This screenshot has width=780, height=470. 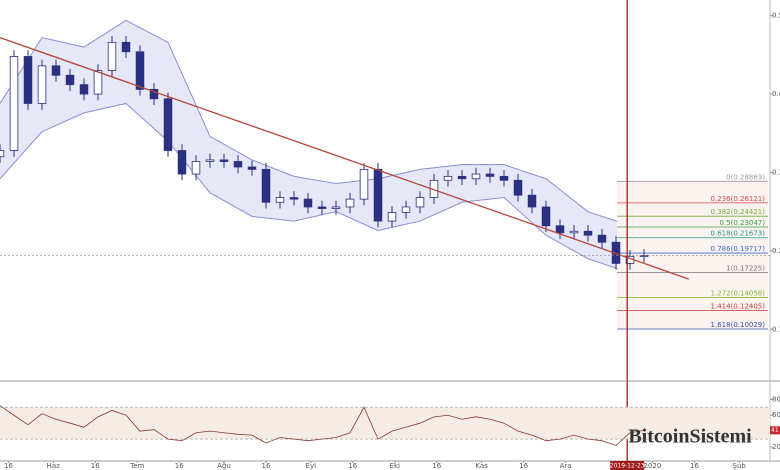 I want to click on x-tick-label: Kas, so click(x=481, y=466).